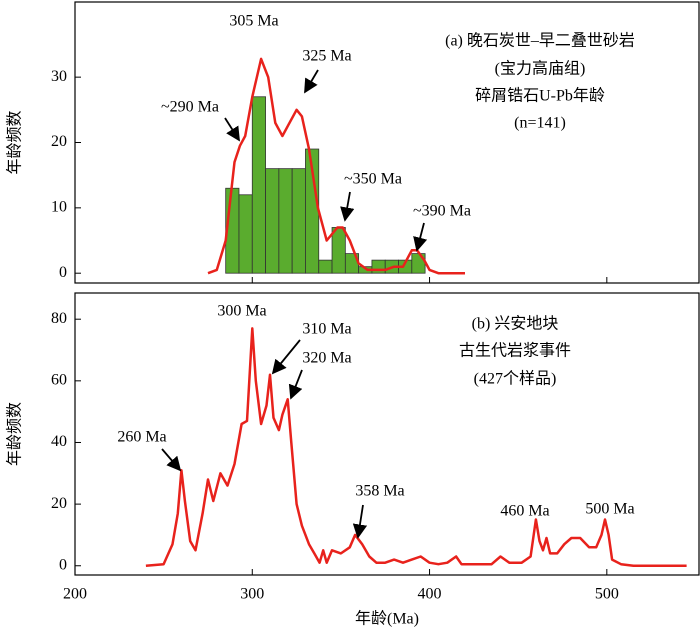 The height and width of the screenshot is (640, 700). What do you see at coordinates (524, 511) in the screenshot?
I see `peak-annotation: 460 Ma` at bounding box center [524, 511].